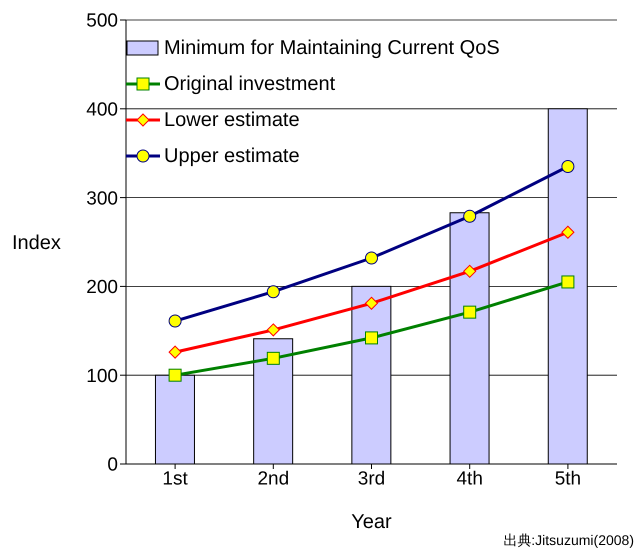  Describe the element at coordinates (250, 84) in the screenshot. I see `legend-label: Original investment` at that location.